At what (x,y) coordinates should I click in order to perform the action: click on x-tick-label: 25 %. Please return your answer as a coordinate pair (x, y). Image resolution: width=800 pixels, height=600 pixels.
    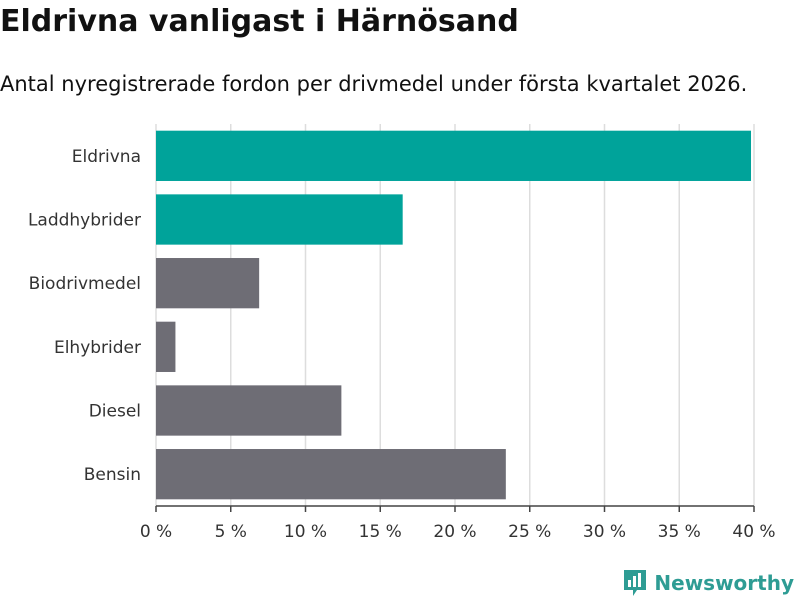
    Looking at the image, I should click on (529, 532).